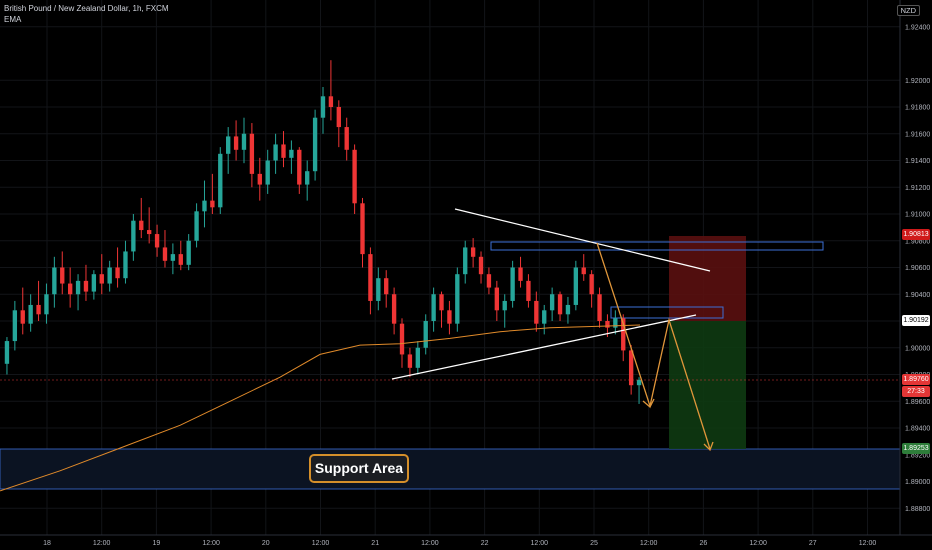  I want to click on price-tick-label: 1.91800, so click(917, 108).